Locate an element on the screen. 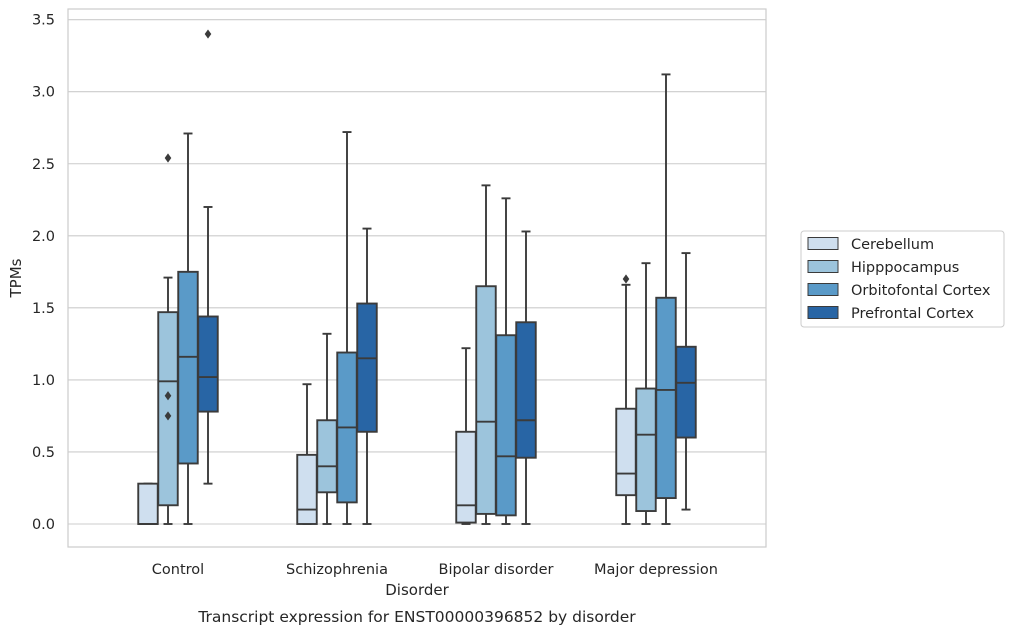  legend-label: Hipppocampus is located at coordinates (905, 268).